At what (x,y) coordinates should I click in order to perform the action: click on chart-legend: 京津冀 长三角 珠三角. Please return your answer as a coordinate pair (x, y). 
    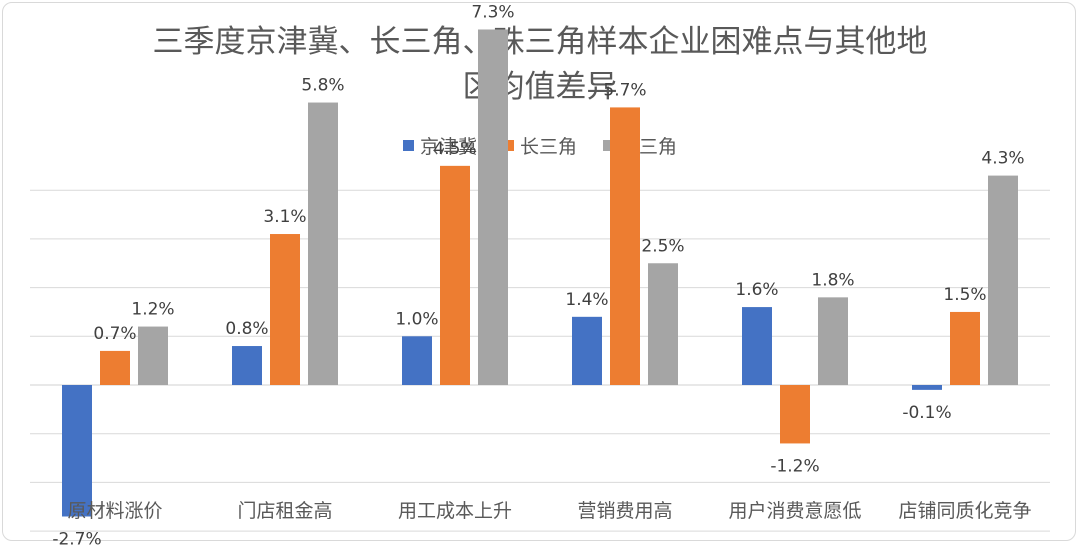
    Looking at the image, I should click on (540, 145).